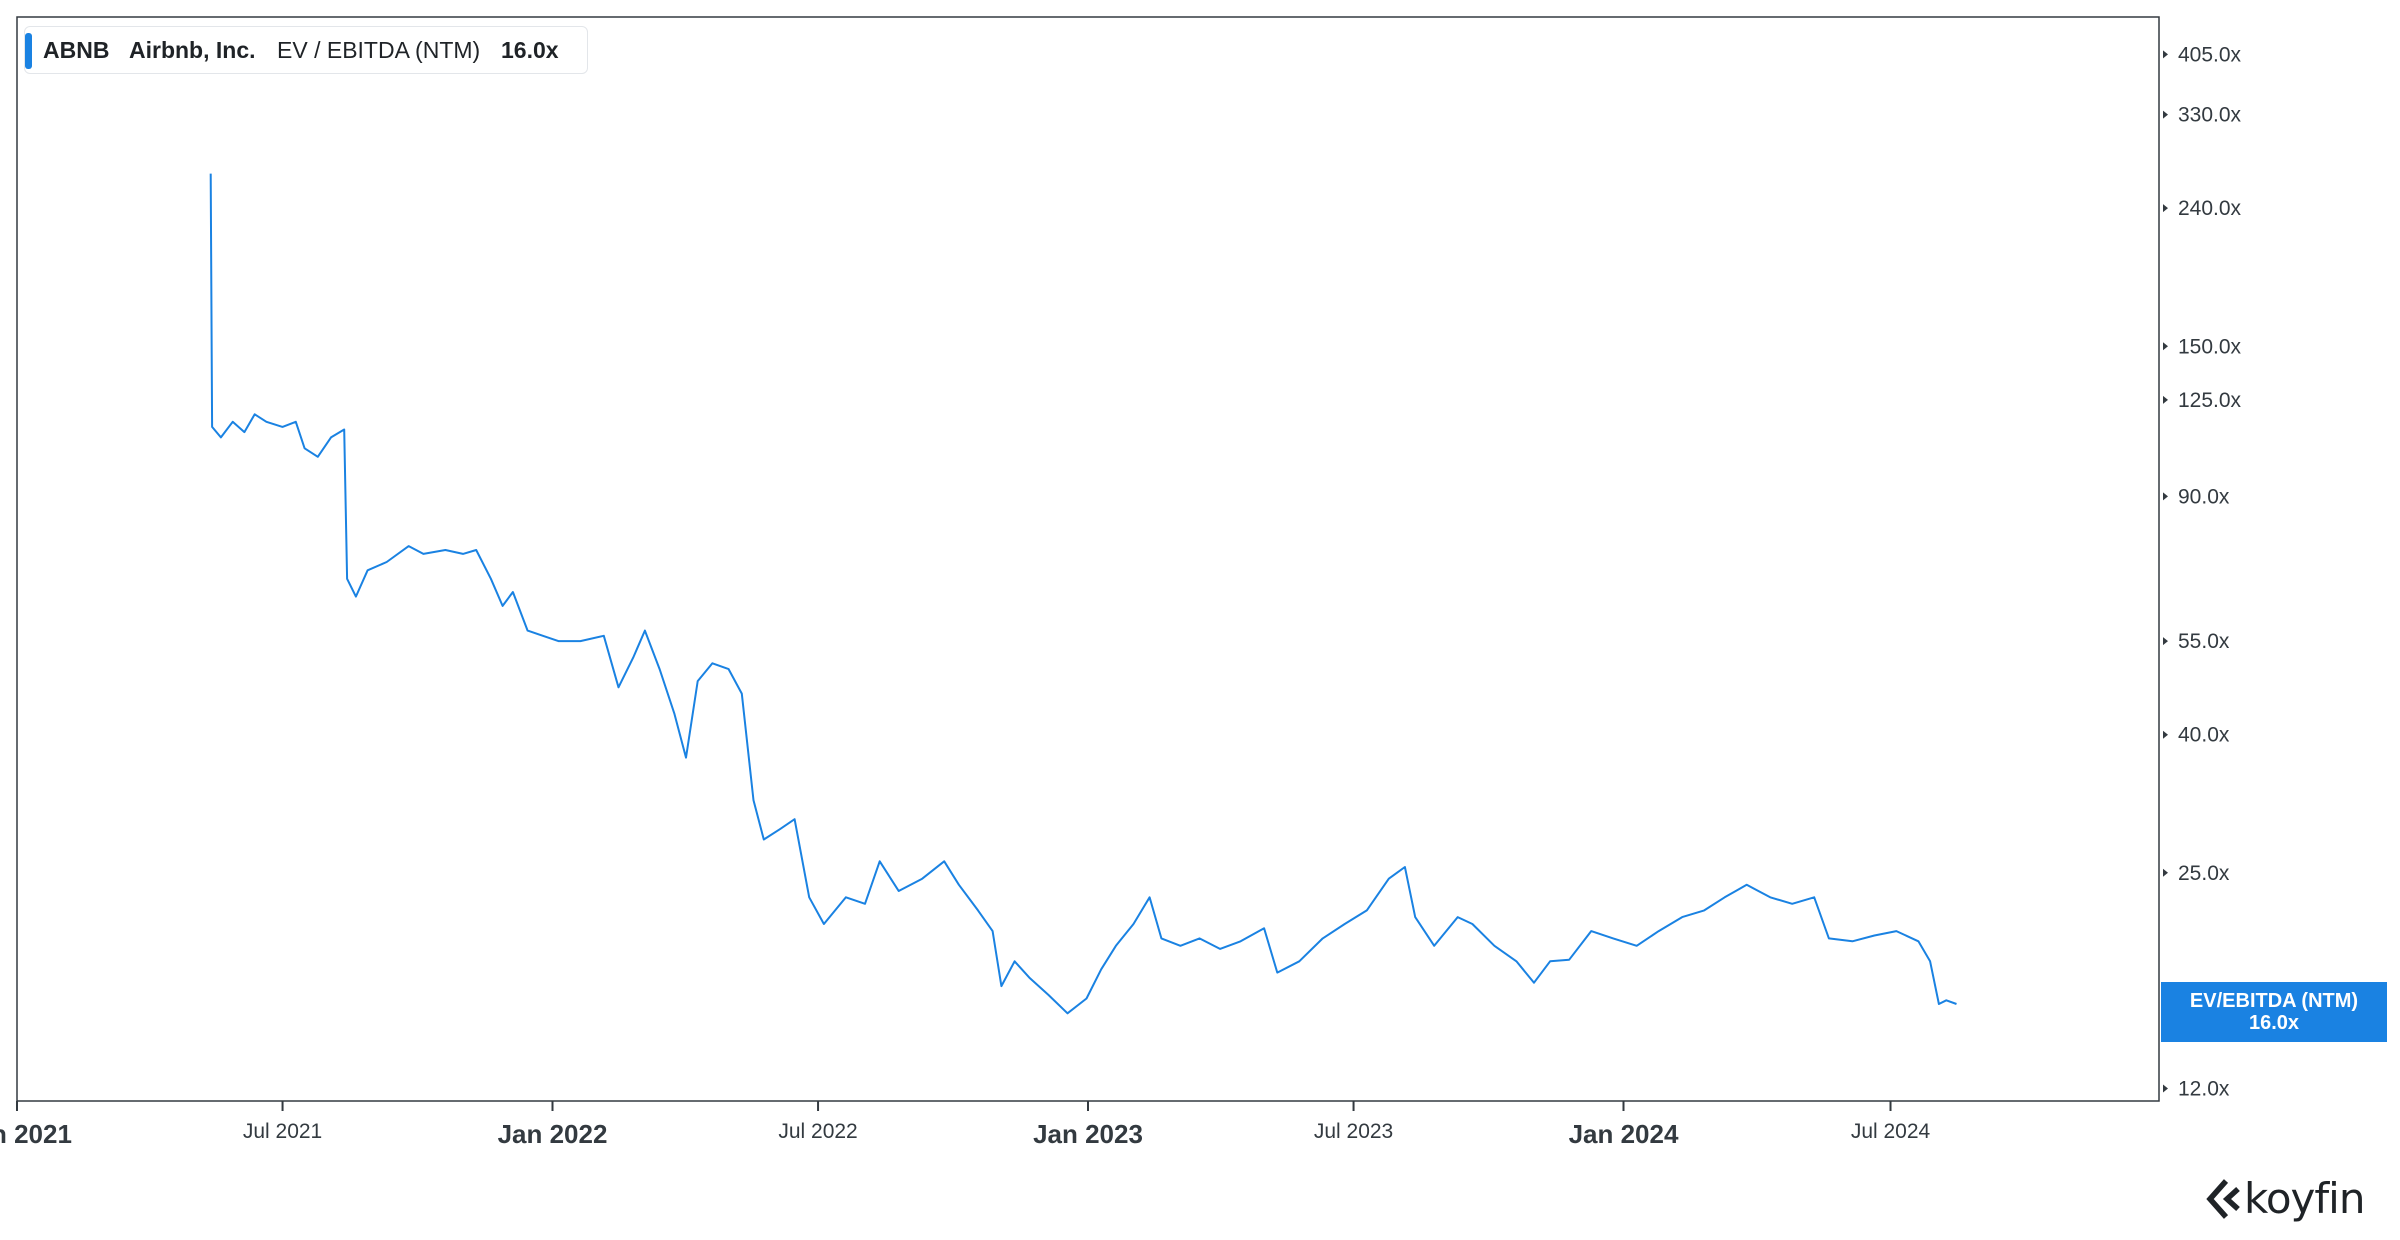 This screenshot has width=2400, height=1240. Describe the element at coordinates (2210, 400) in the screenshot. I see `y-tick-label: 125.0x` at that location.